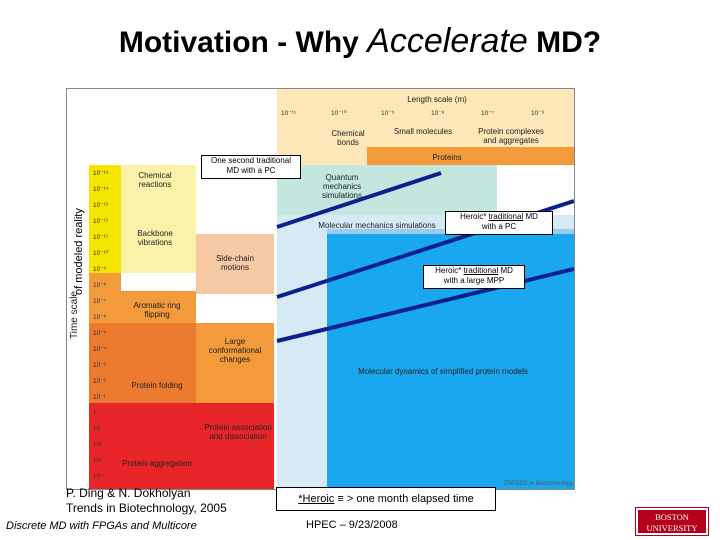  I want to click on citation-line1: P. Ding & N. Dokholyan, so click(128, 493).